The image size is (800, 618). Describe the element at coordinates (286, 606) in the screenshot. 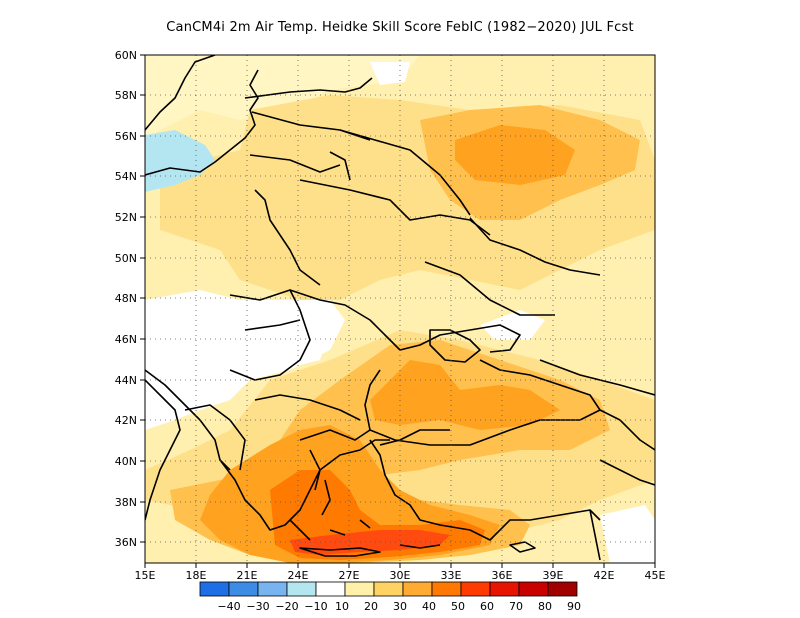

I see `colorbar-label: −20` at that location.